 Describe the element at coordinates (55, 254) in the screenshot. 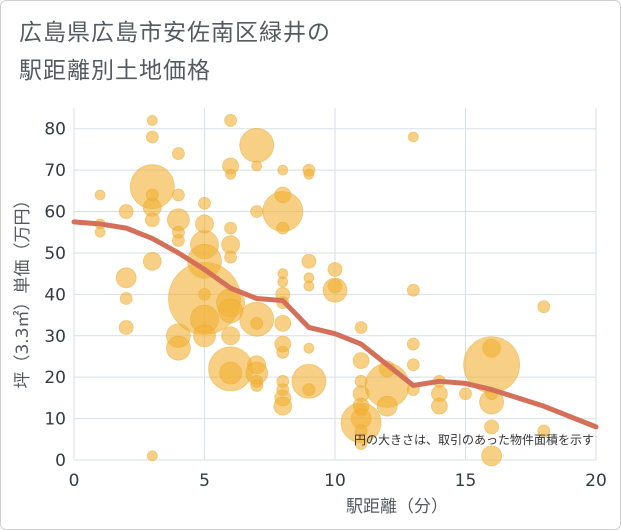

I see `y-tick-label: 50` at that location.